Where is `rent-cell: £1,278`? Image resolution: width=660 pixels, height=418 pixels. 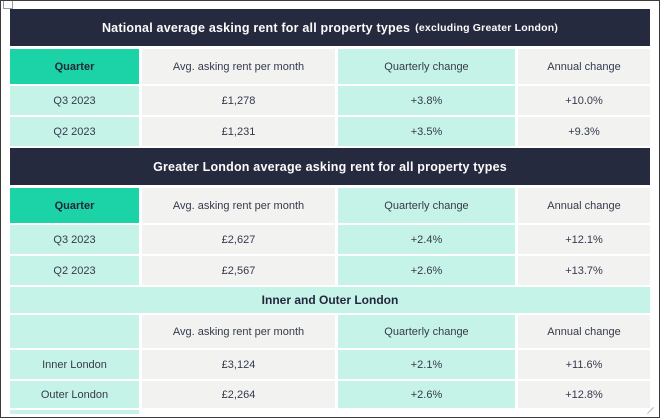 rent-cell: £1,278 is located at coordinates (238, 100).